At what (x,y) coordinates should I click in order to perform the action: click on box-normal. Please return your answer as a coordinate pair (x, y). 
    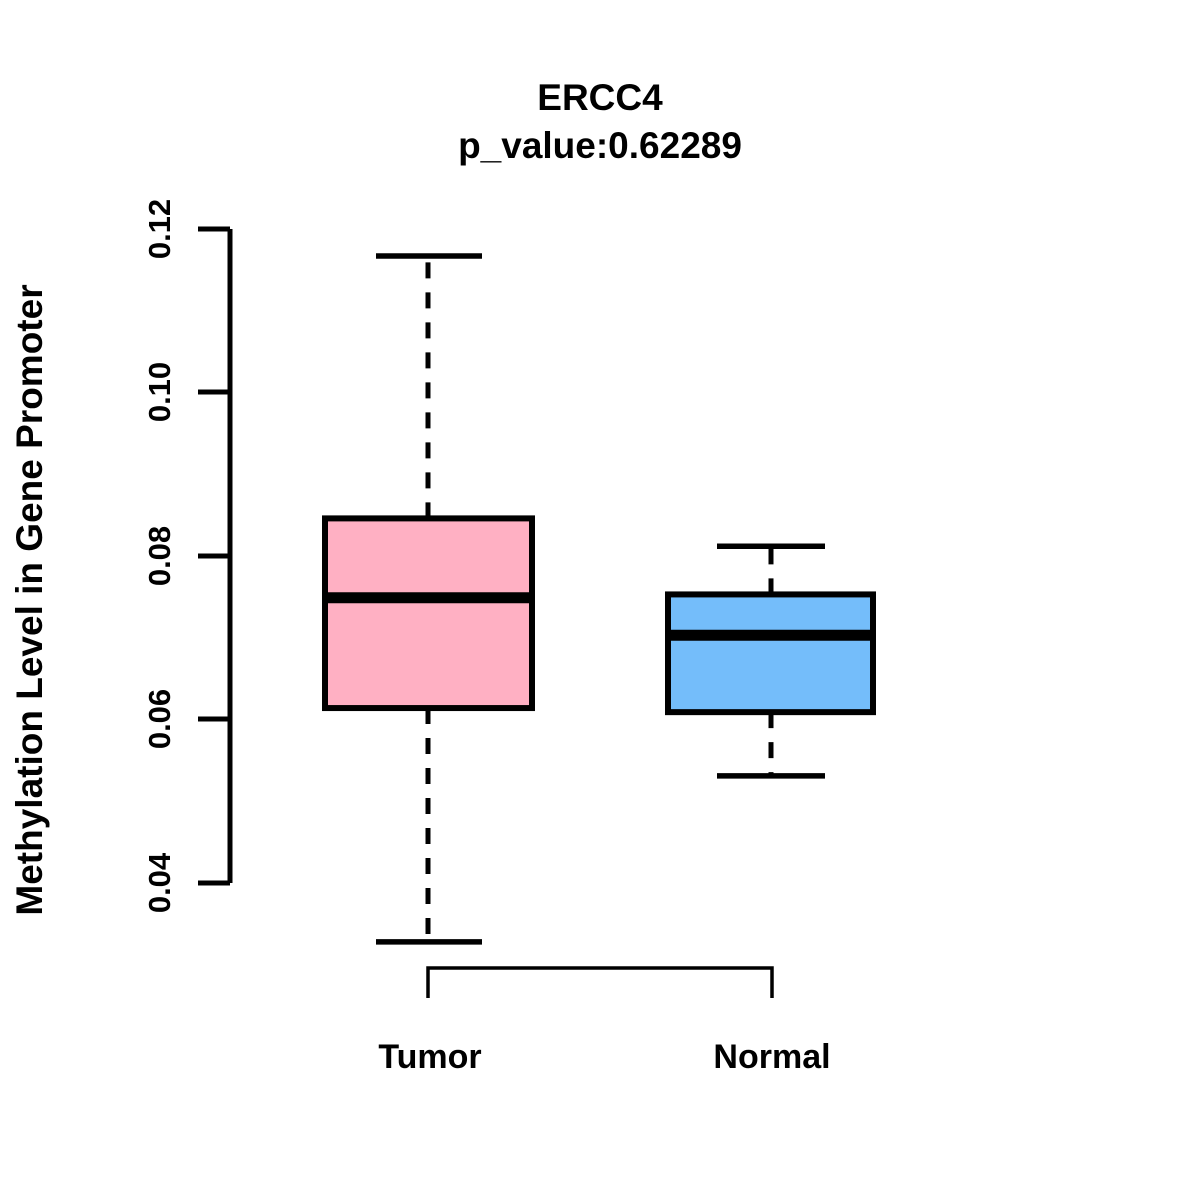
    Looking at the image, I should click on (770, 661).